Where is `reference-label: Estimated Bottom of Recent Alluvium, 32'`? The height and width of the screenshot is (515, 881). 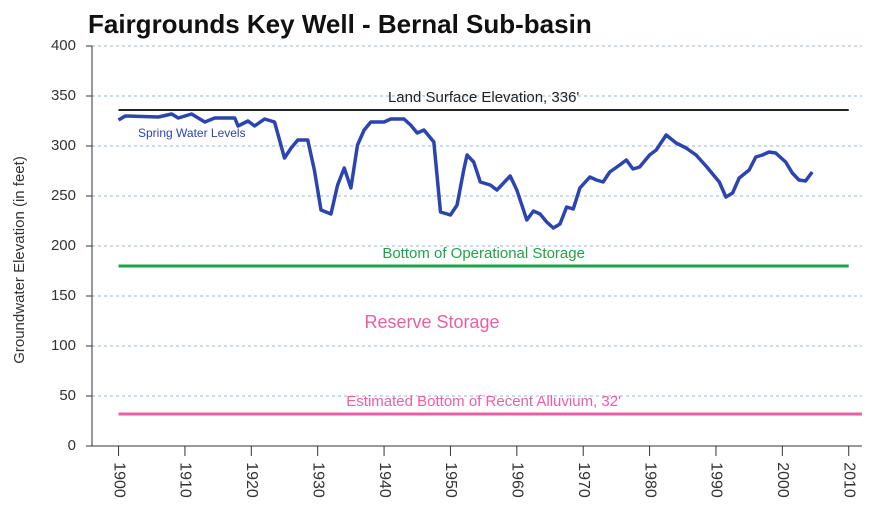
reference-label: Estimated Bottom of Recent Alluvium, 32' is located at coordinates (483, 401).